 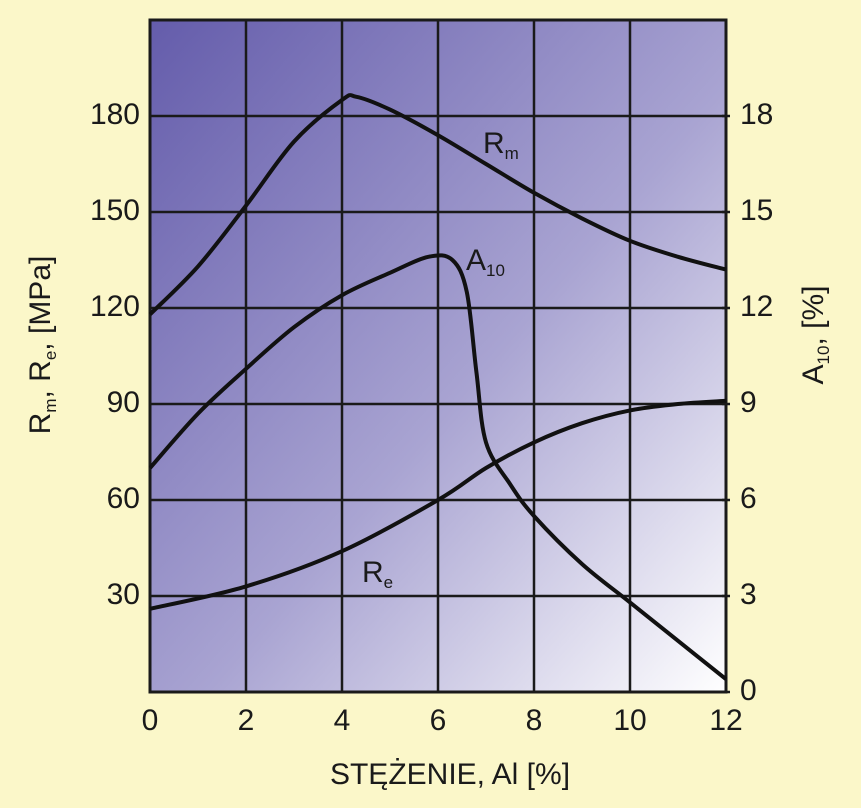 I want to click on series-name-sub: e, so click(x=388, y=582).